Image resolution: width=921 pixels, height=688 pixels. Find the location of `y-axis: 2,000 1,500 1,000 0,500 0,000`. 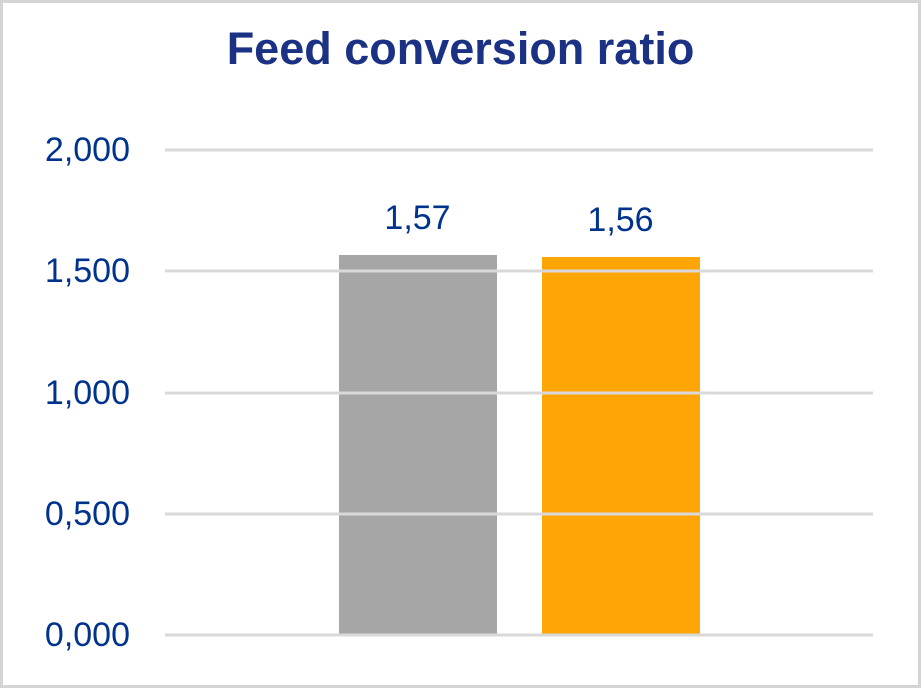

y-axis: 2,000 1,500 1,000 0,500 0,000 is located at coordinates (69, 392).